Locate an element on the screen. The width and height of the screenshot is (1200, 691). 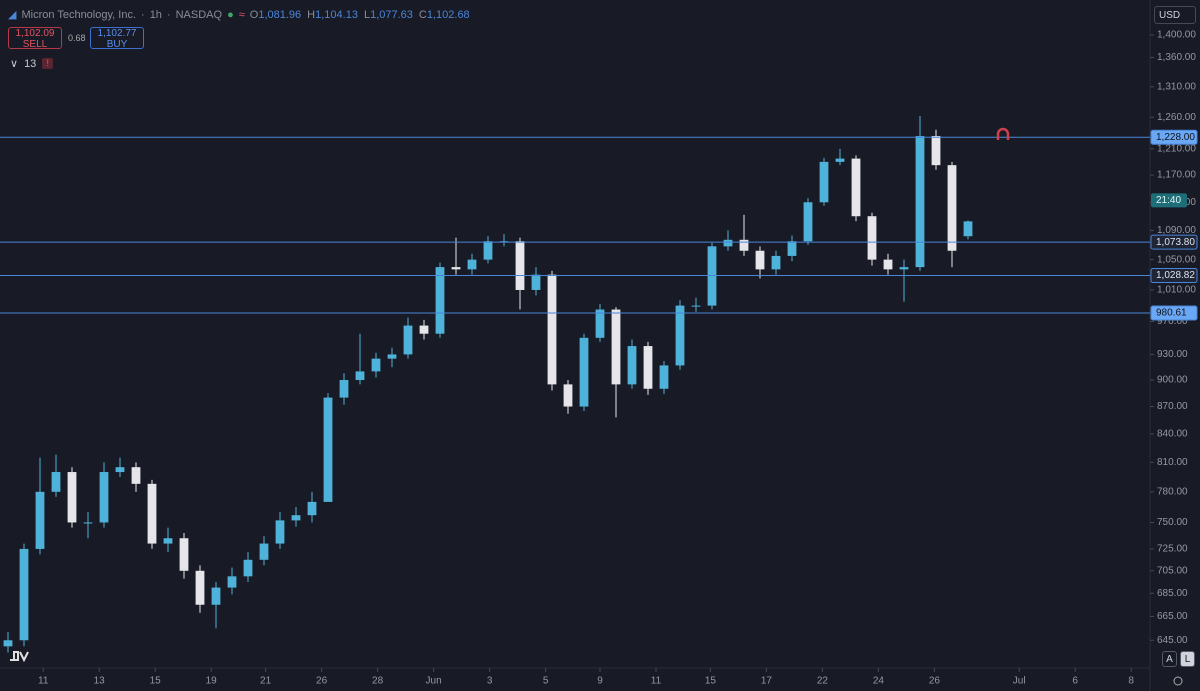
ohlc-key: H is located at coordinates (311, 14).